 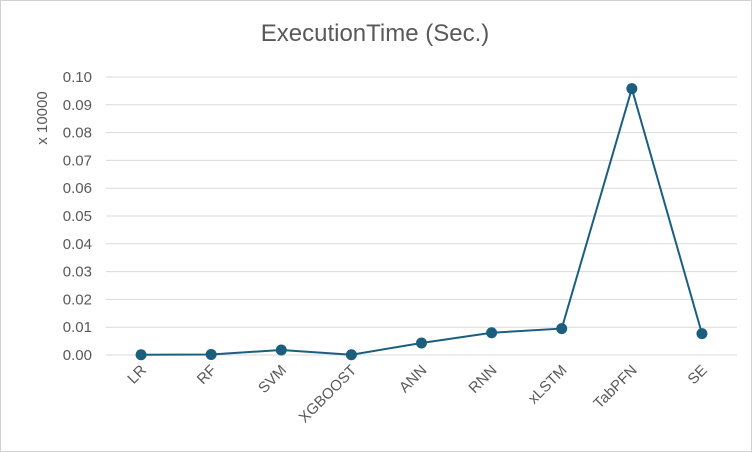 I want to click on y-tick-label: 0.02, so click(x=77, y=299).